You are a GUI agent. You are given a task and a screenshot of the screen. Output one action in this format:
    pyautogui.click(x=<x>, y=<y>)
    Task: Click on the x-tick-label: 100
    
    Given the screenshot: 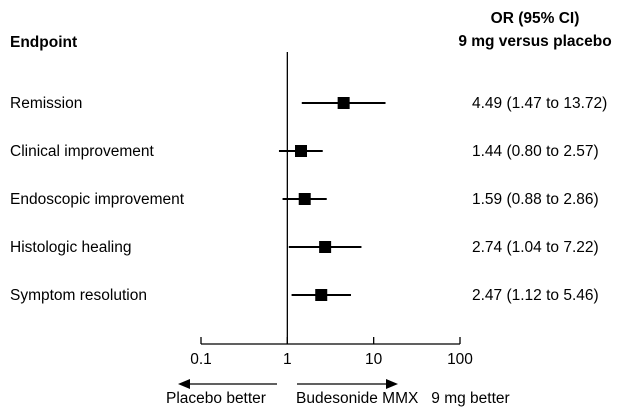 What is the action you would take?
    pyautogui.click(x=460, y=359)
    